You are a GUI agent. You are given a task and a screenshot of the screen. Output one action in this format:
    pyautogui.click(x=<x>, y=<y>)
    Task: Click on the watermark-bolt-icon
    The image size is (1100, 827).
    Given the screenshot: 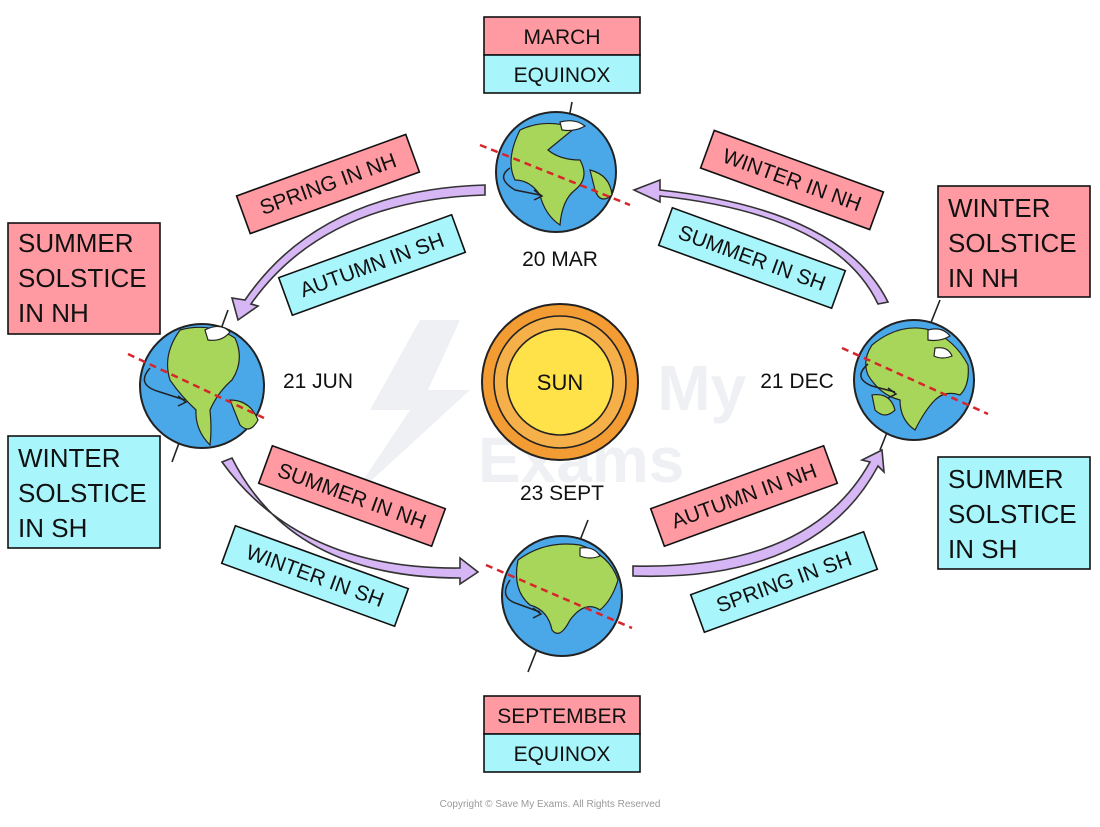 What is the action you would take?
    pyautogui.click(x=410, y=410)
    